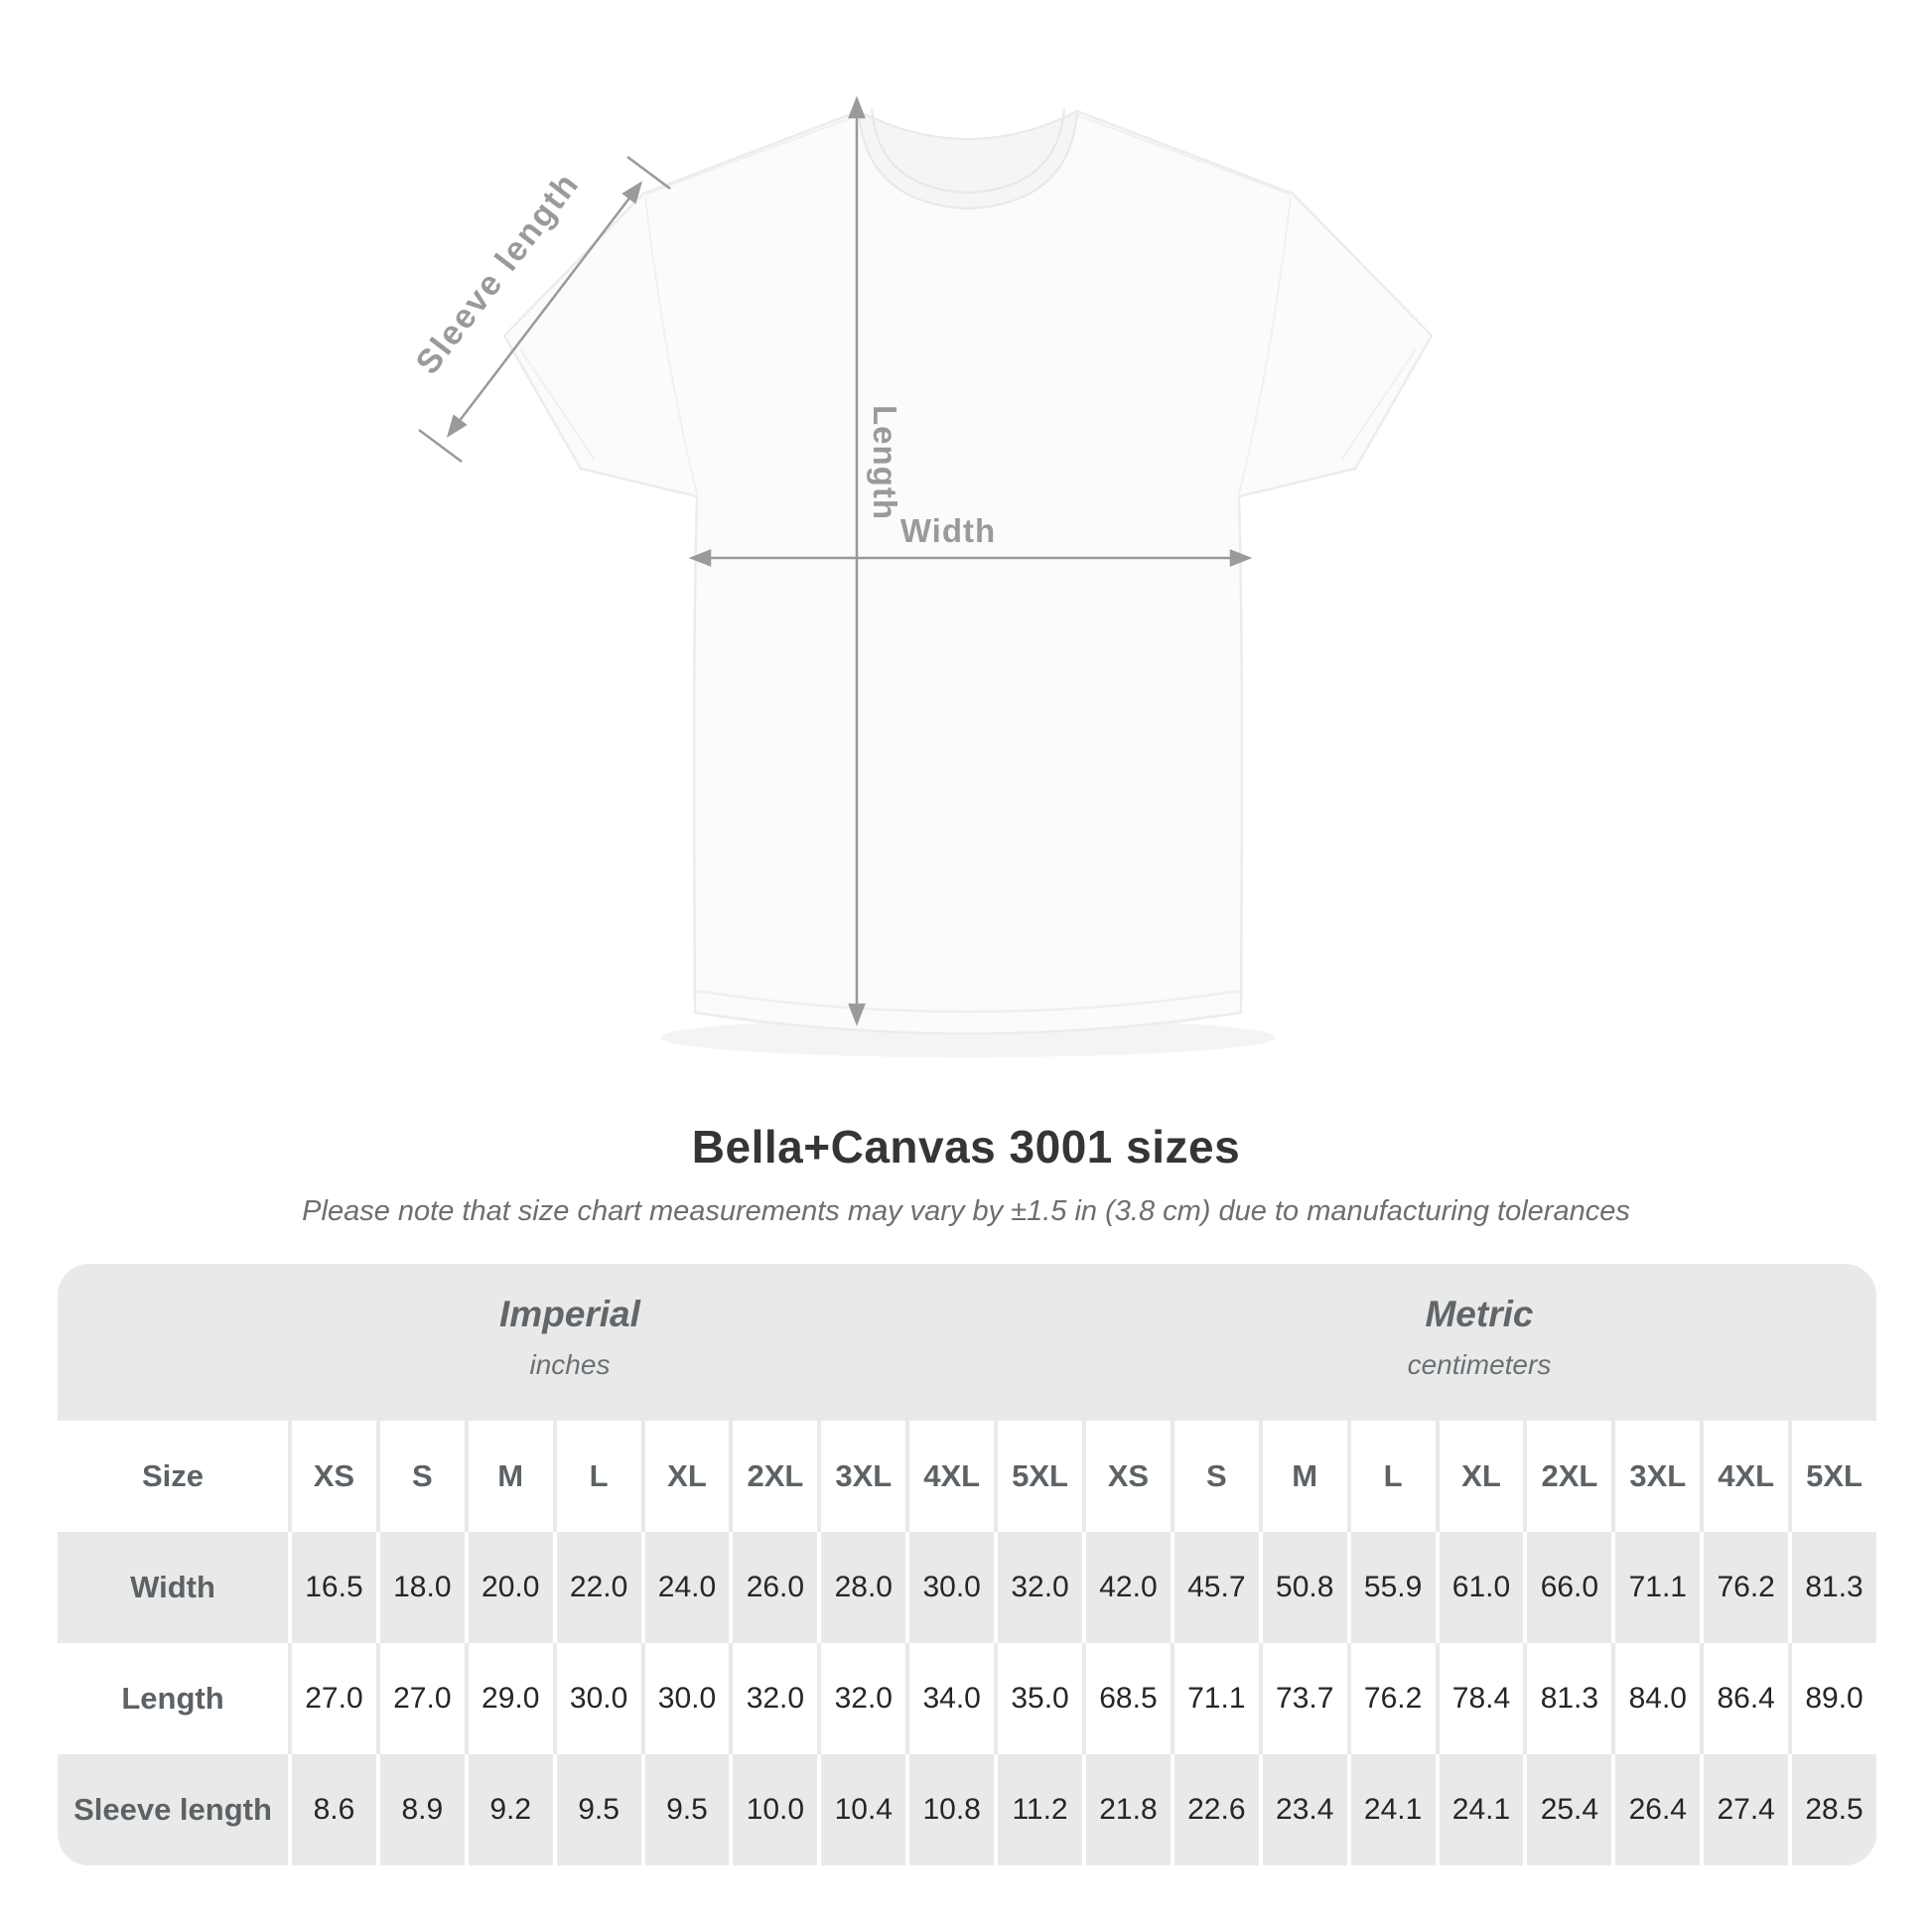  Describe the element at coordinates (1568, 1587) in the screenshot. I see `value-cell: 66.0` at that location.